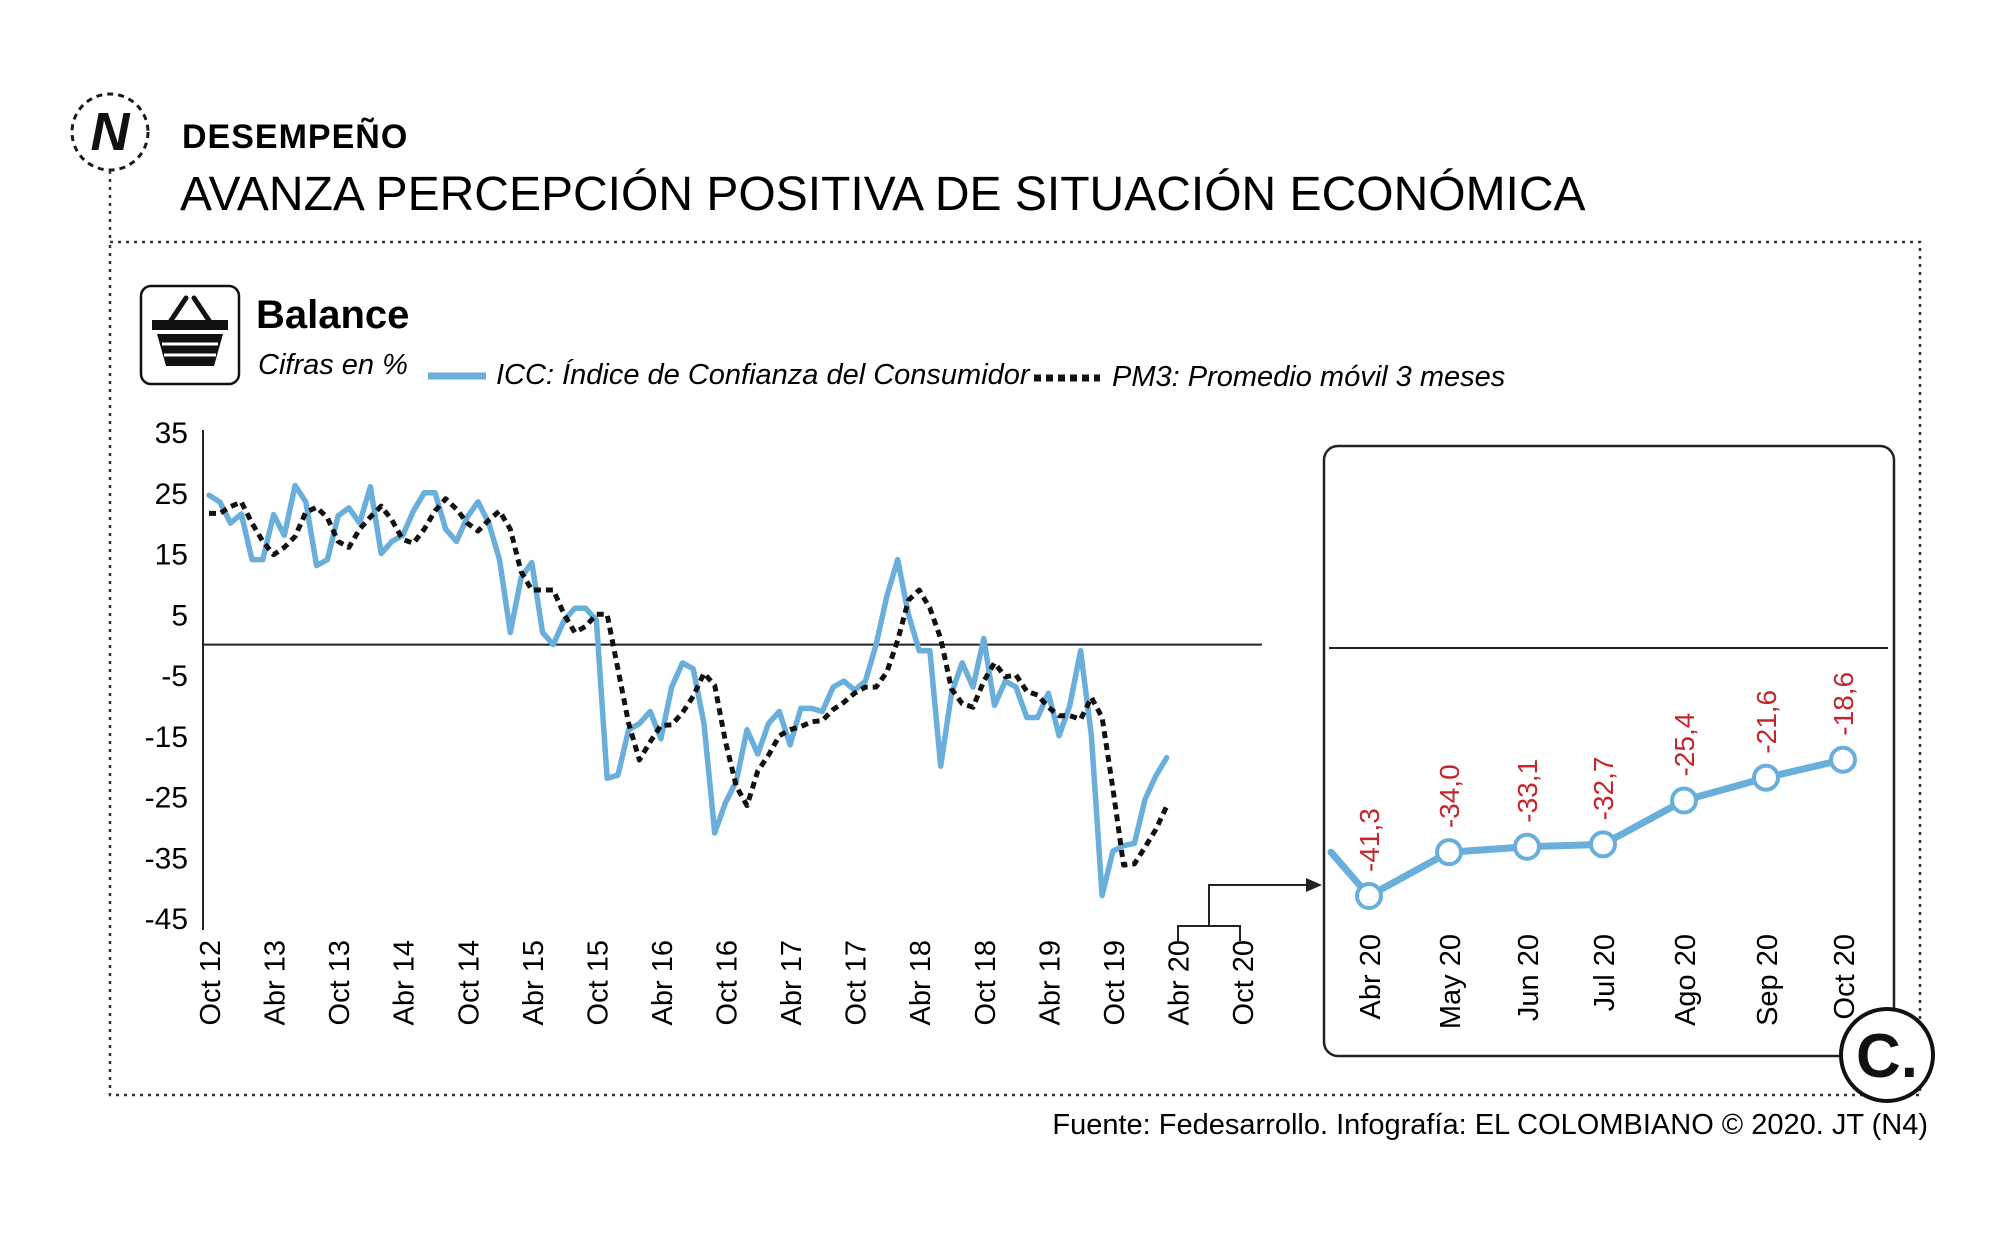  Describe the element at coordinates (1050, 982) in the screenshot. I see `x-tick-label: Abr 19` at that location.